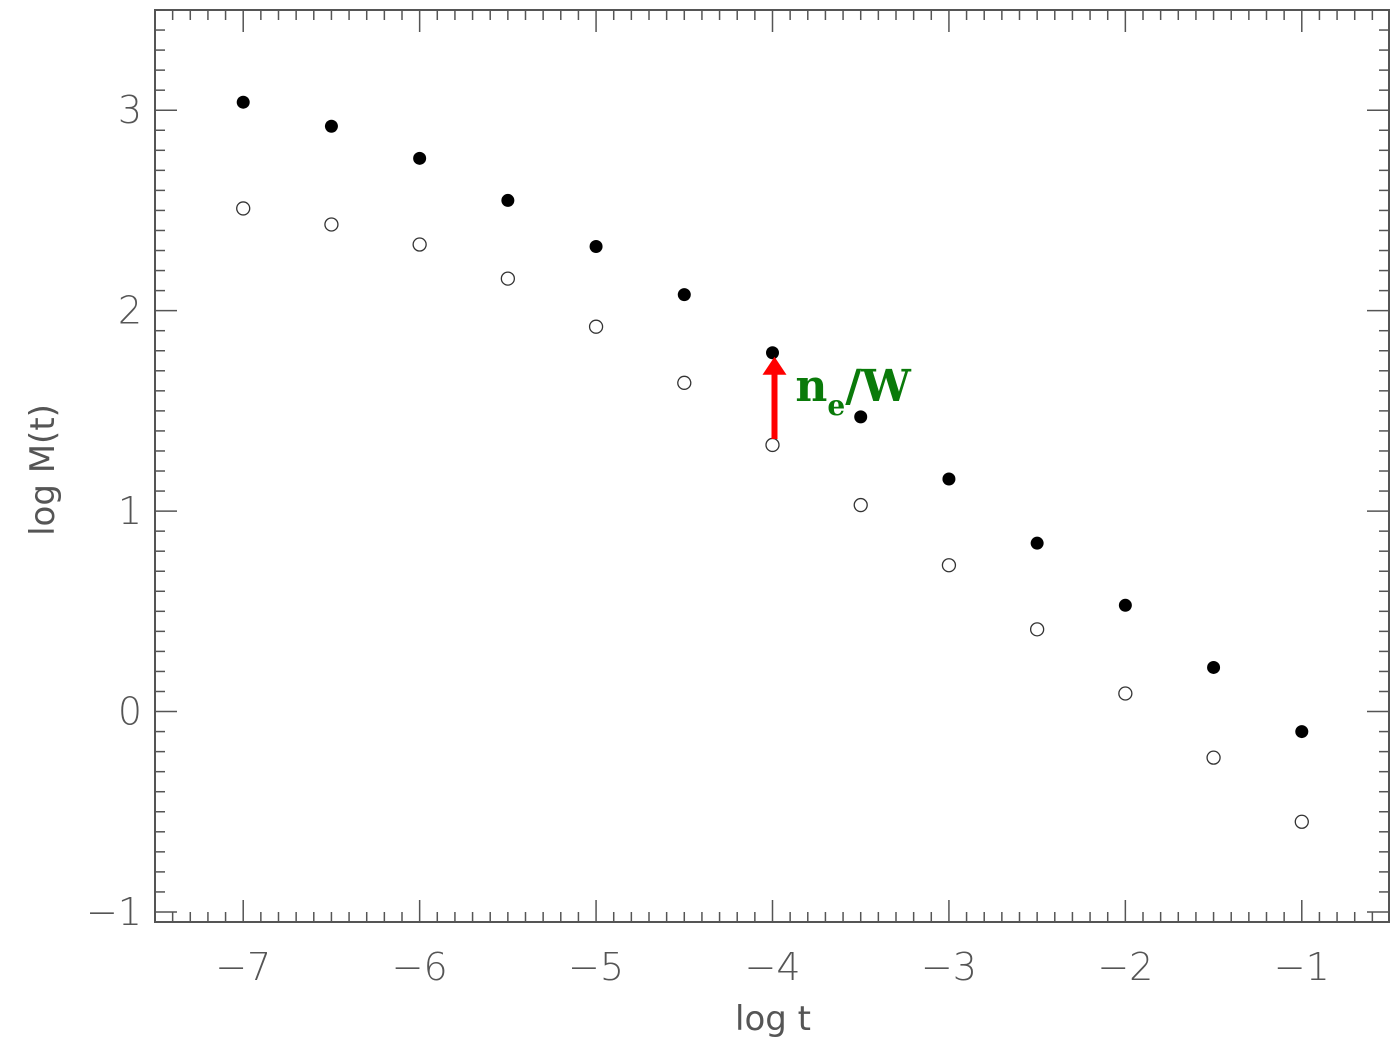 The image size is (1390, 1043). I want to click on y-tick-label: 3, so click(130, 110).